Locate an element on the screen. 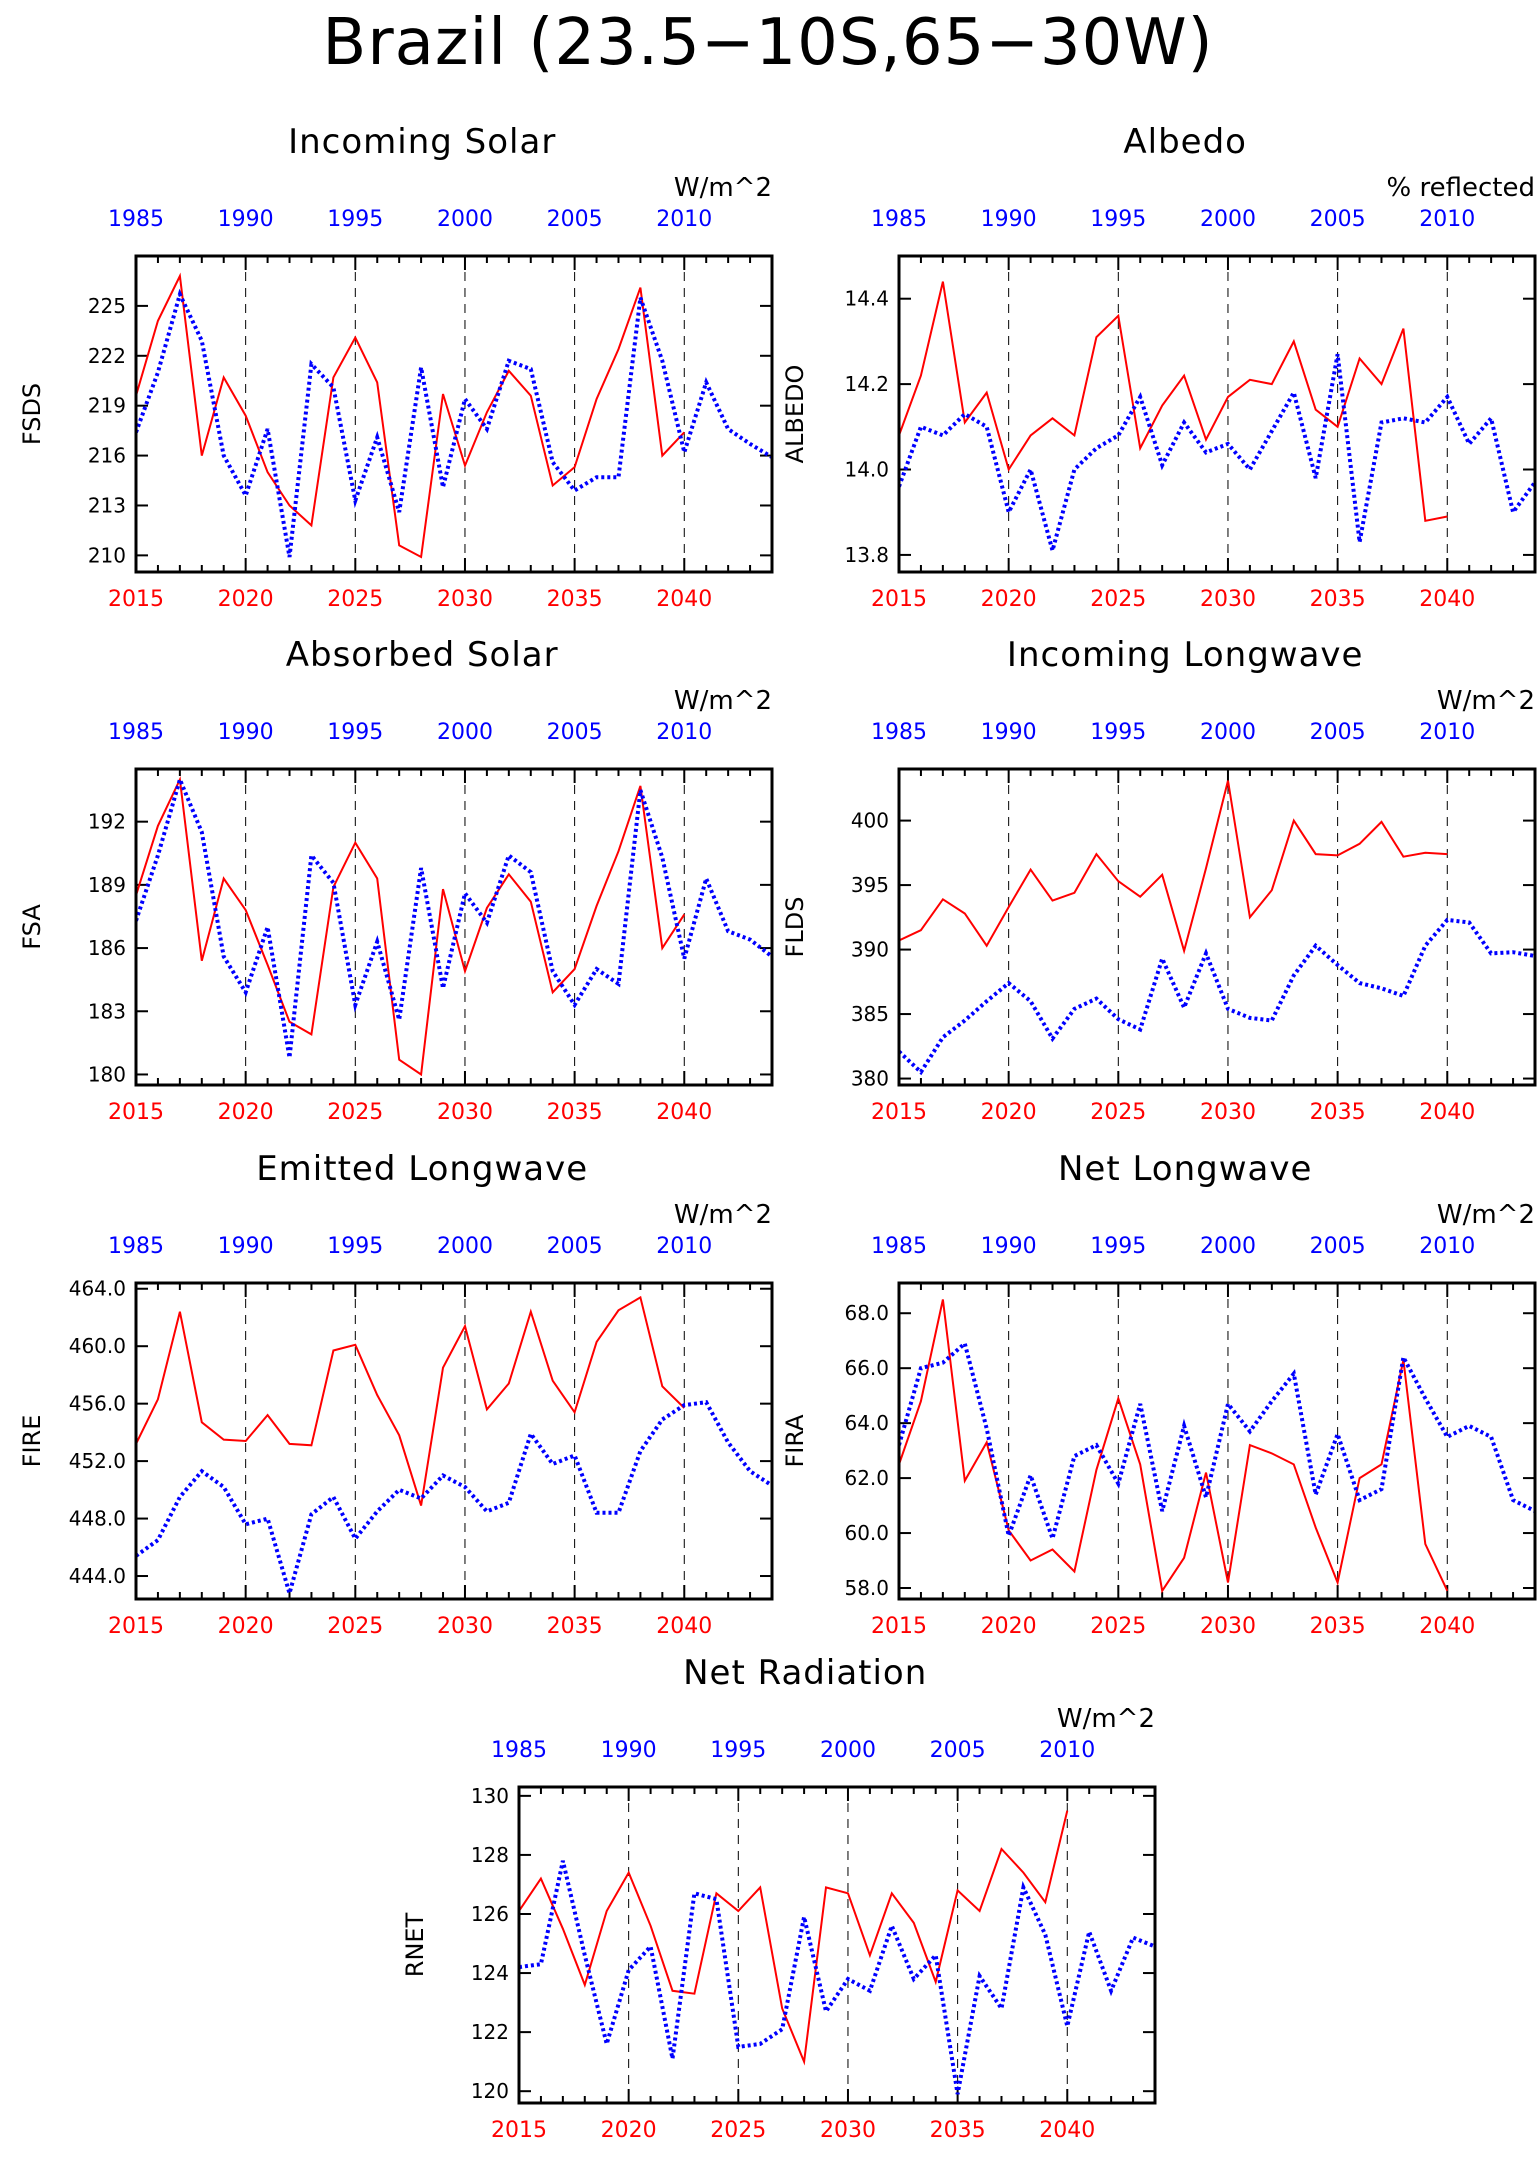 The height and width of the screenshot is (2160, 1537). y-tick-label: 130 is located at coordinates (490, 1796).